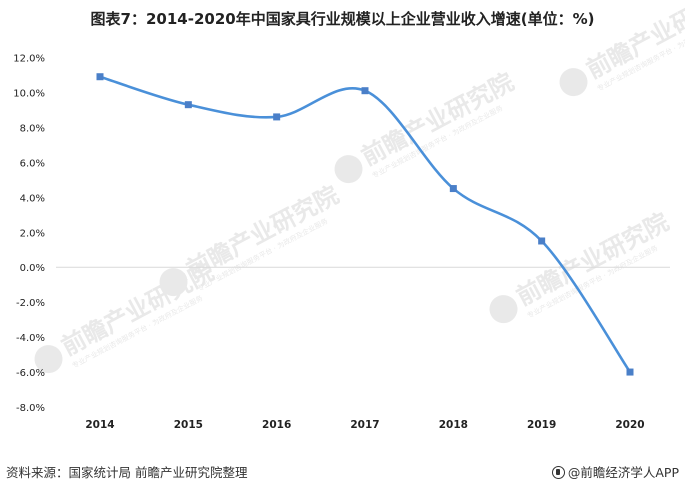 The image size is (685, 491). Describe the element at coordinates (29, 59) in the screenshot. I see `y-tick-label: 12.0%` at that location.